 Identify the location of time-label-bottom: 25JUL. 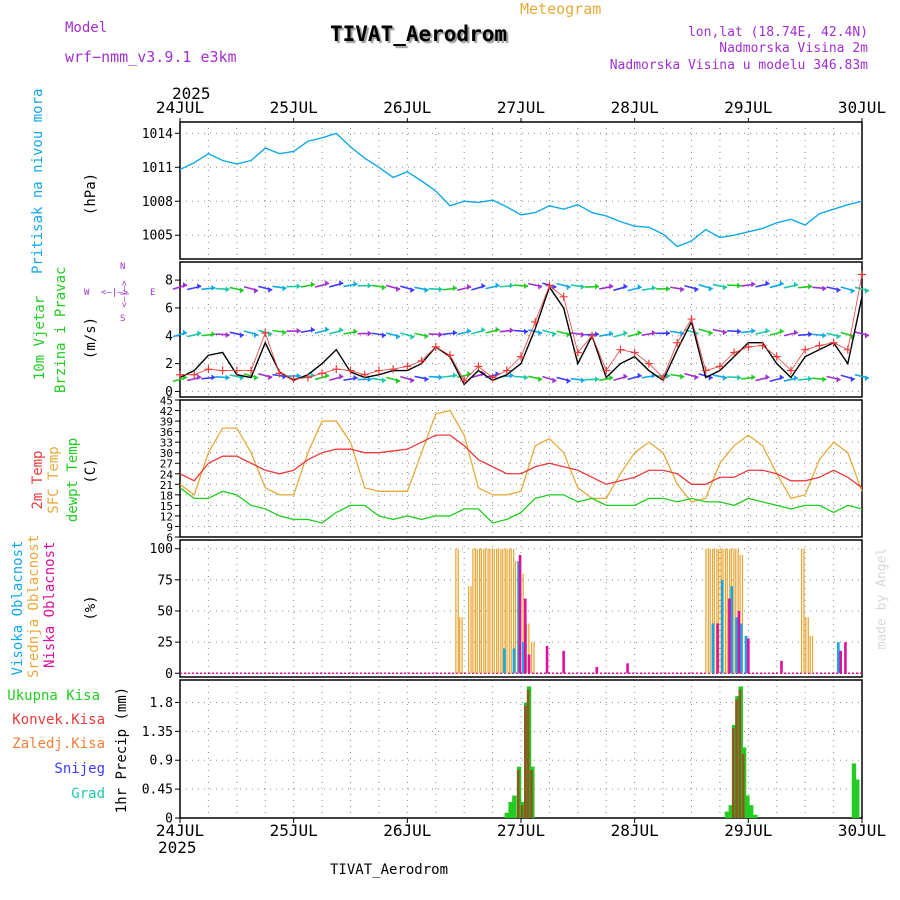
(294, 830).